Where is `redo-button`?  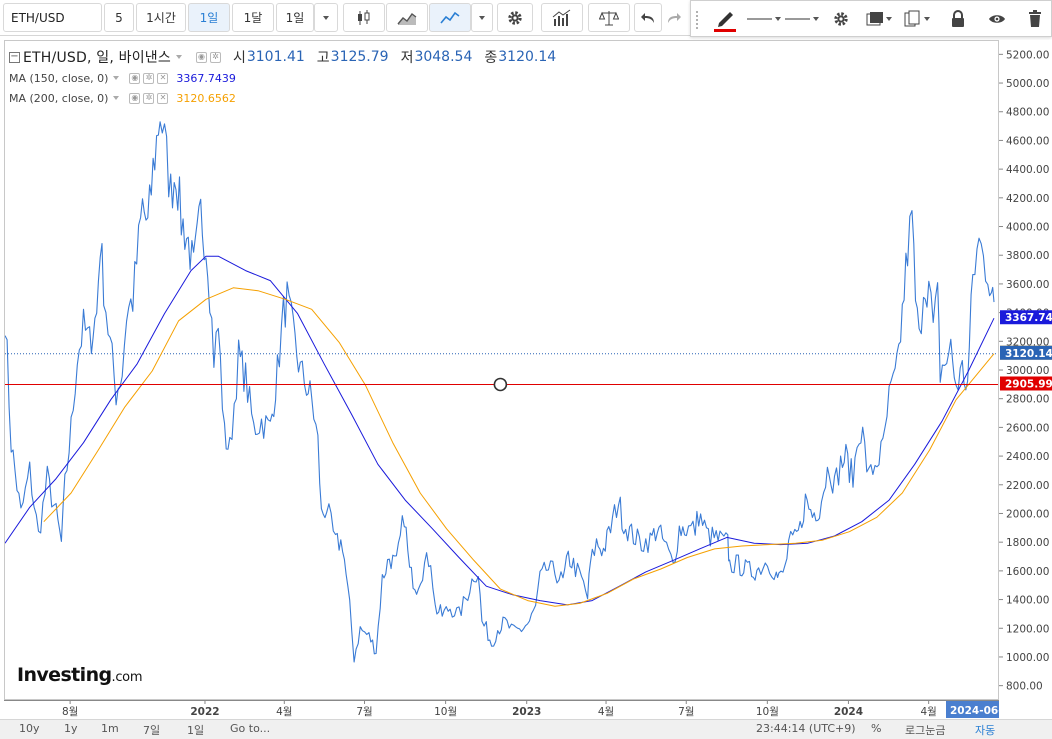
redo-button is located at coordinates (674, 17).